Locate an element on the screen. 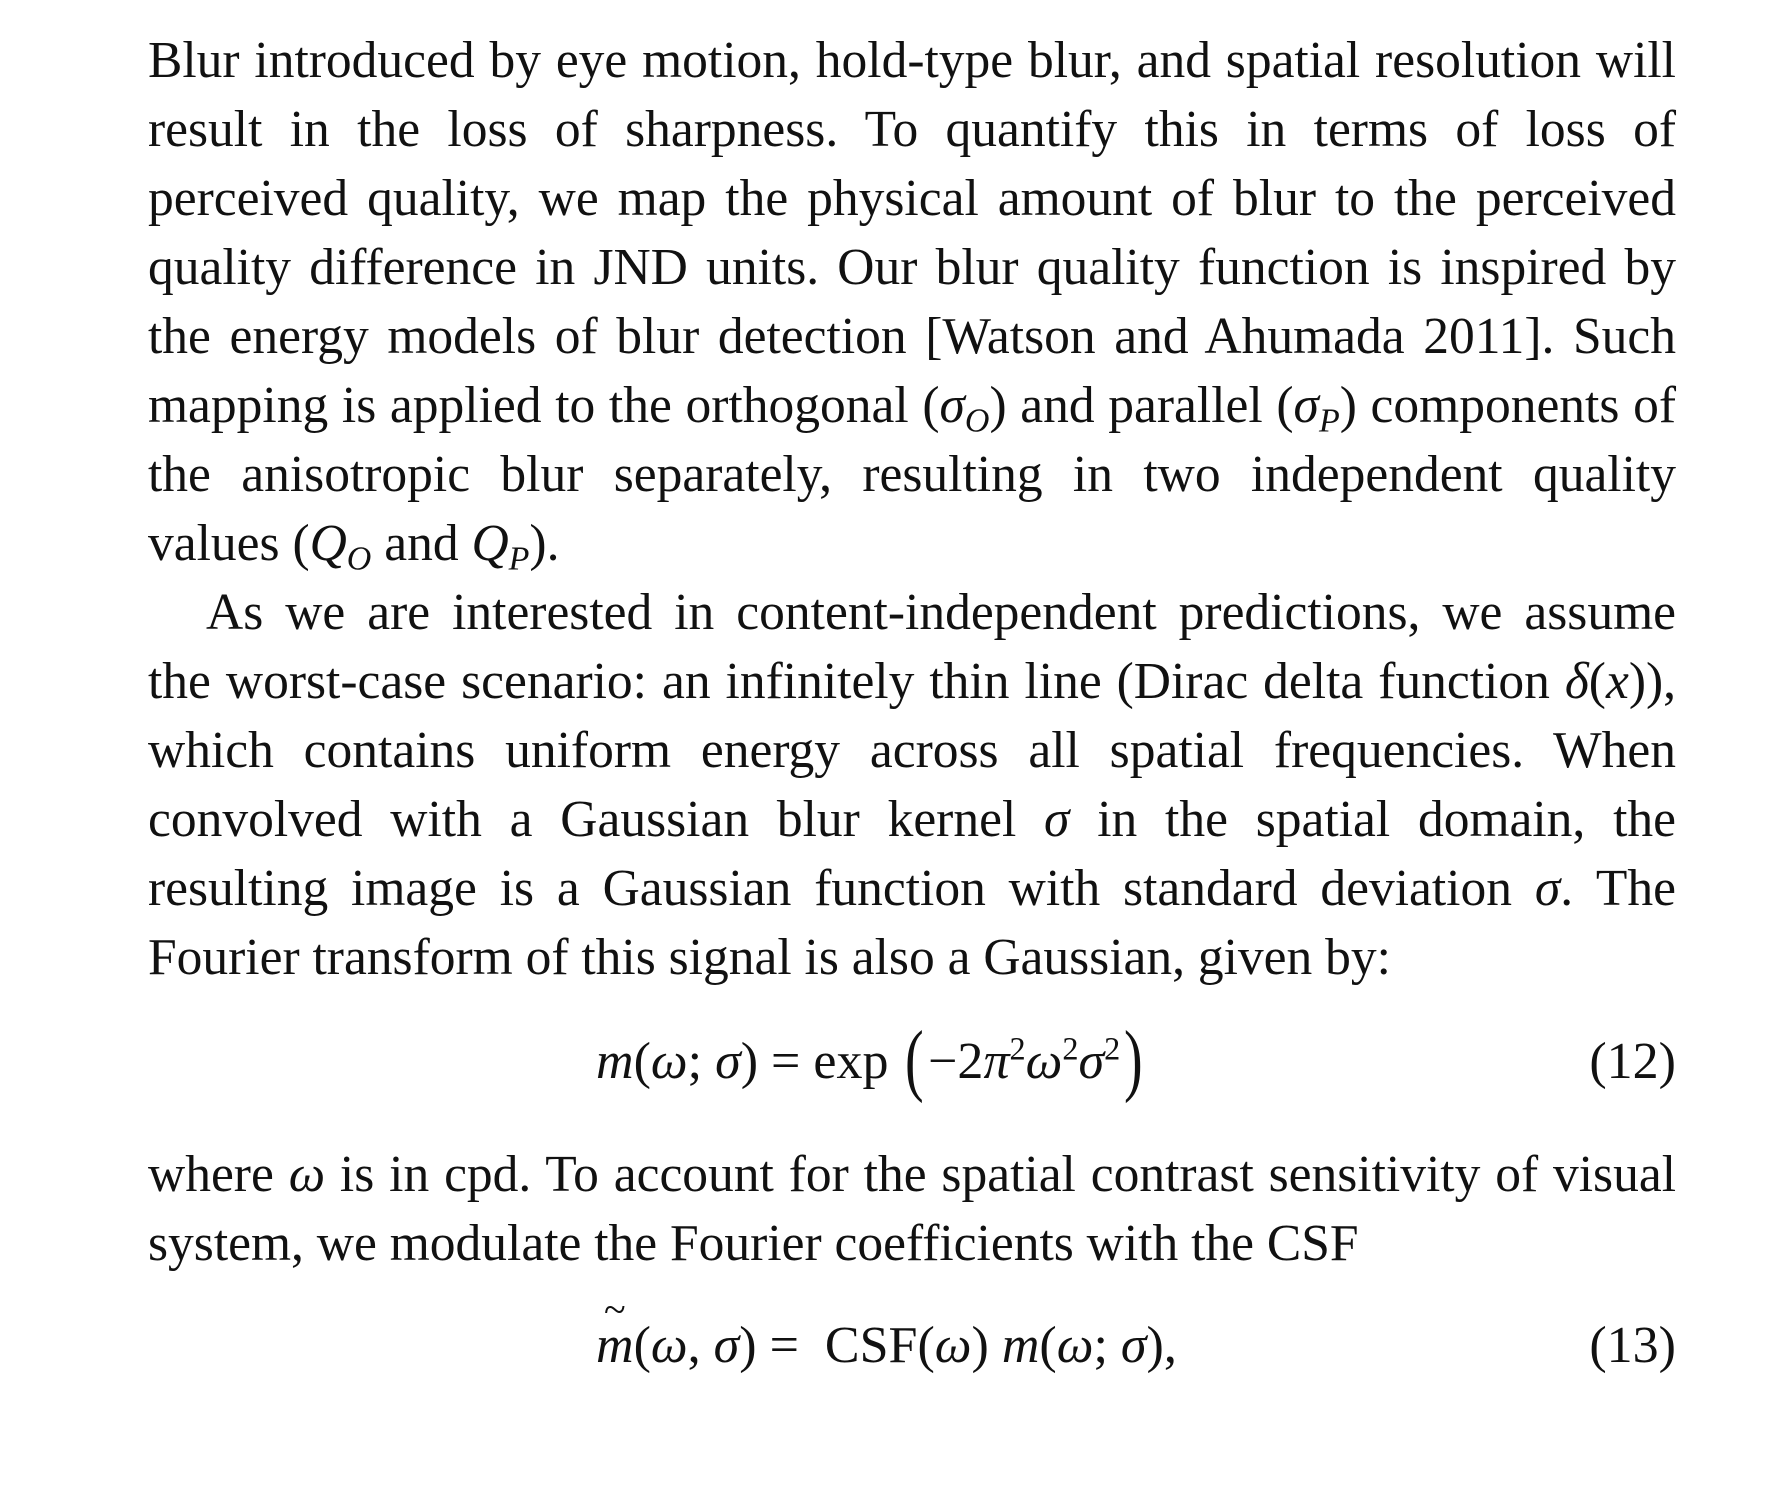 Image resolution: width=1786 pixels, height=1500 pixels. equation-number: (13) is located at coordinates (1632, 1345).